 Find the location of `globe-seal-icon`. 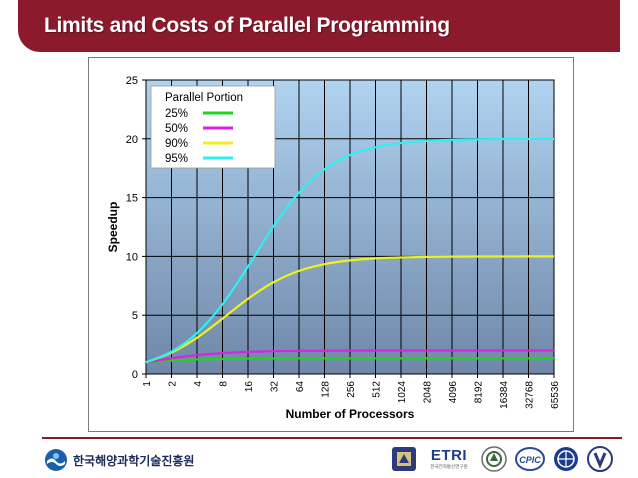

globe-seal-icon is located at coordinates (566, 459).